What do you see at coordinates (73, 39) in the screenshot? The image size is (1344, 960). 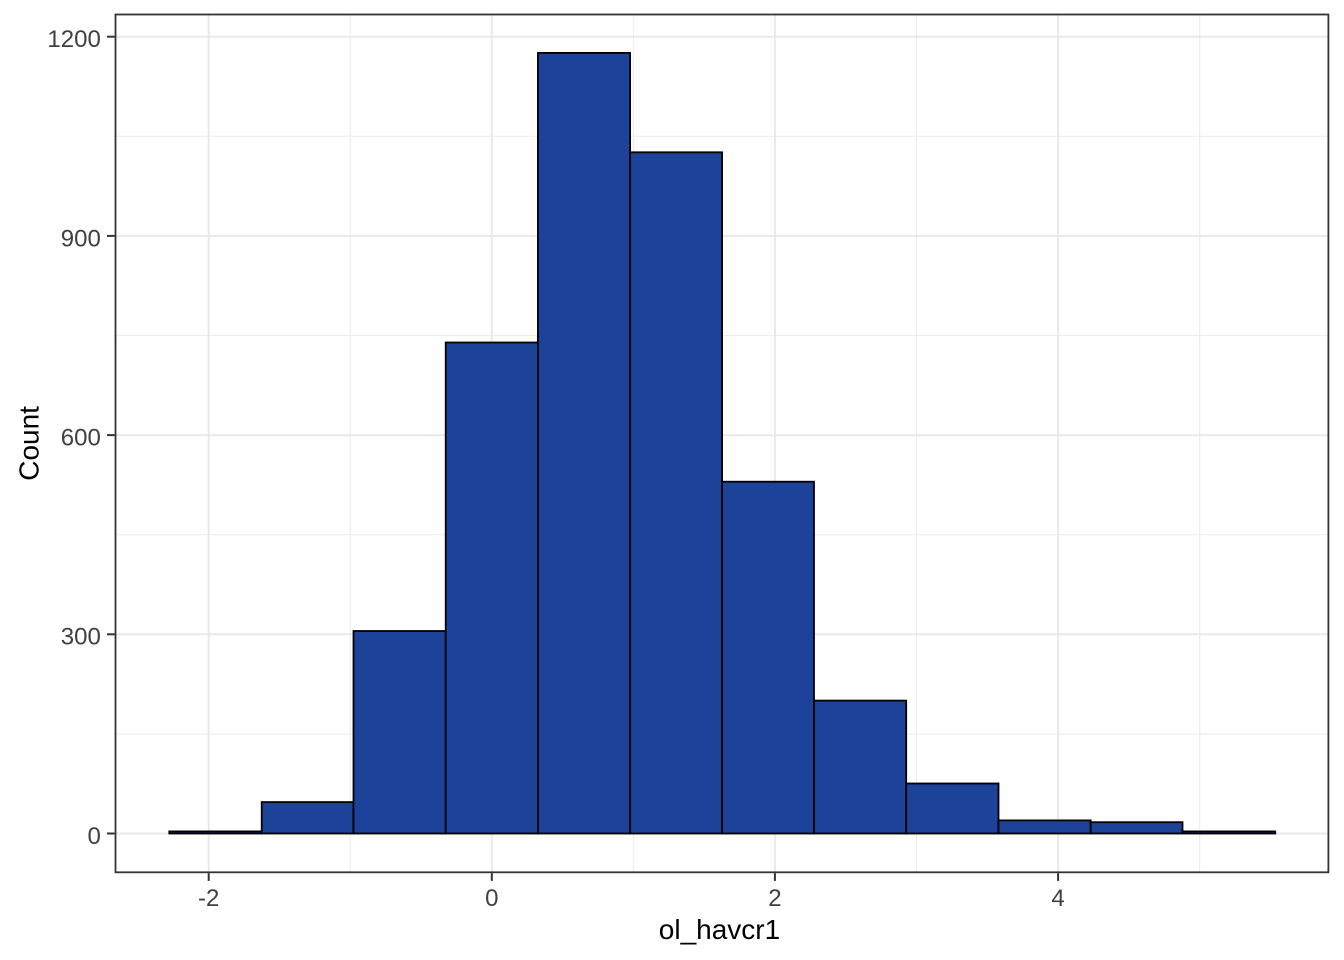 I see `svg-text: 1200` at bounding box center [73, 39].